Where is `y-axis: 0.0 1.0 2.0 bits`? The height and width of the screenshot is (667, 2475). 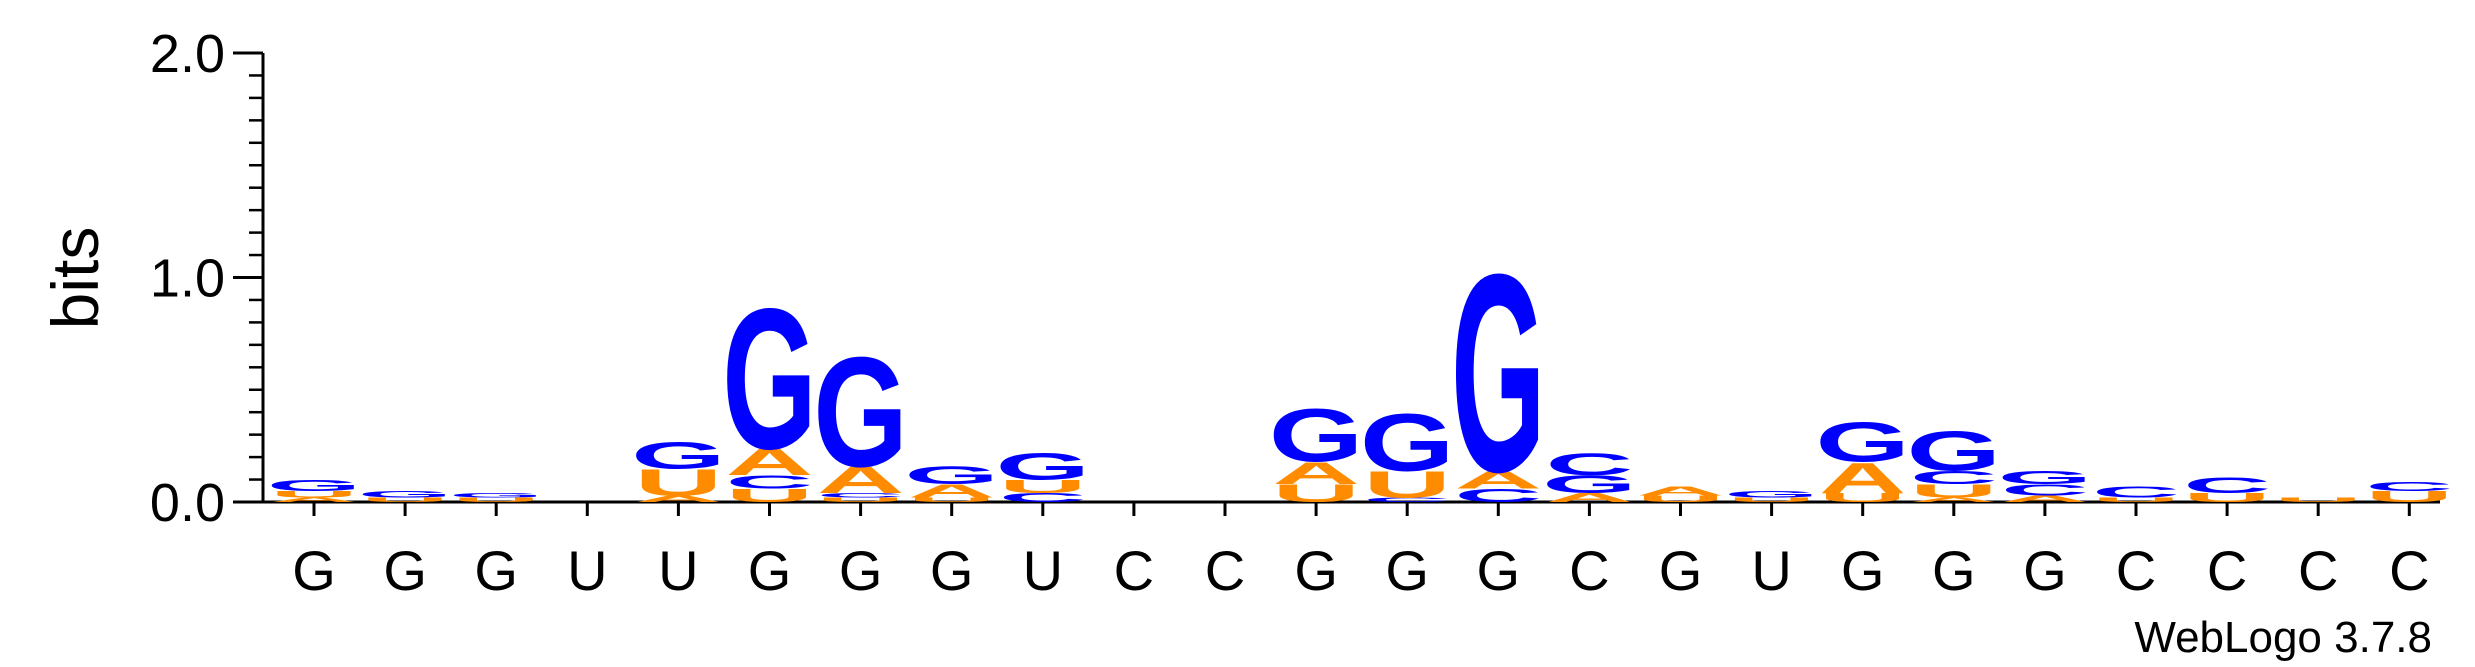
y-axis: 0.0 1.0 2.0 bits is located at coordinates (151, 278).